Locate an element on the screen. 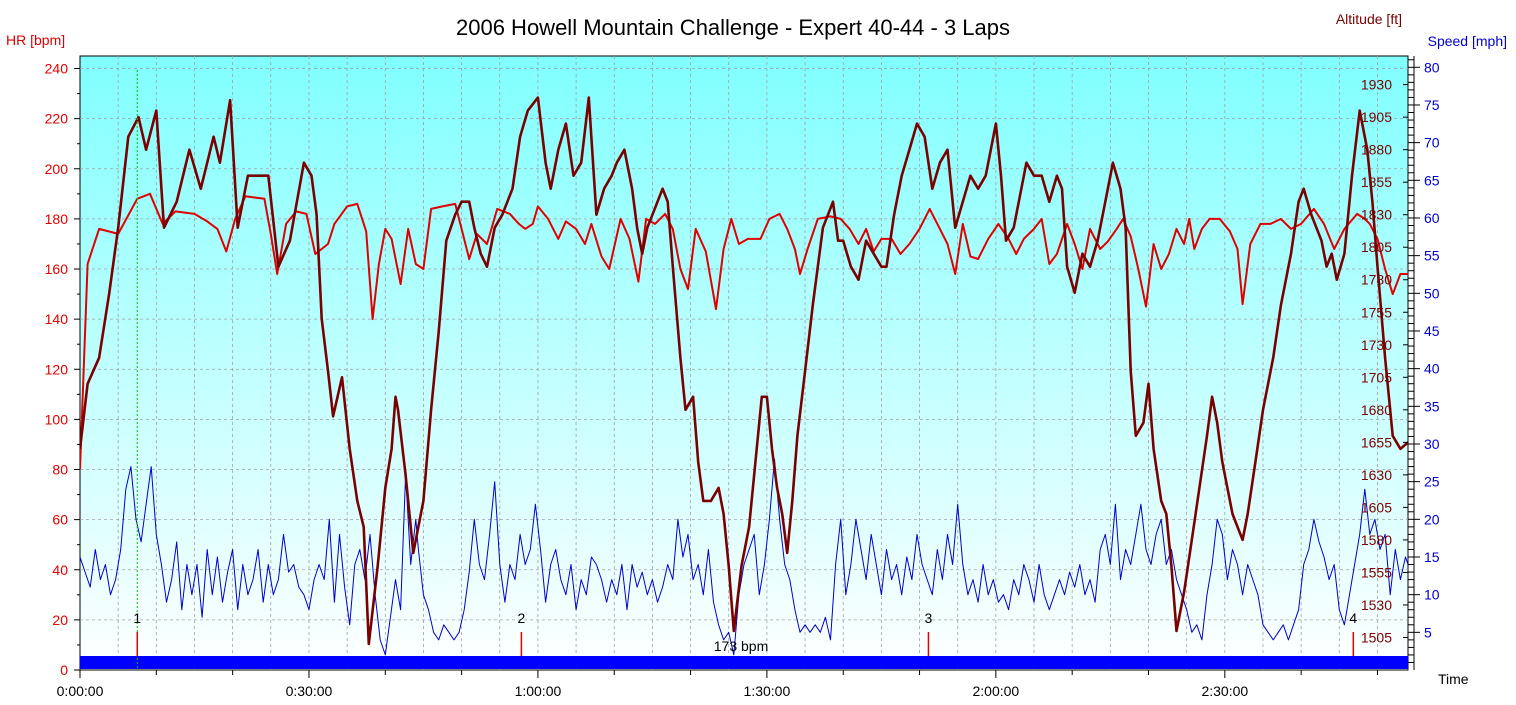 The width and height of the screenshot is (1516, 705). speed-tick-label: 30 is located at coordinates (1432, 444).